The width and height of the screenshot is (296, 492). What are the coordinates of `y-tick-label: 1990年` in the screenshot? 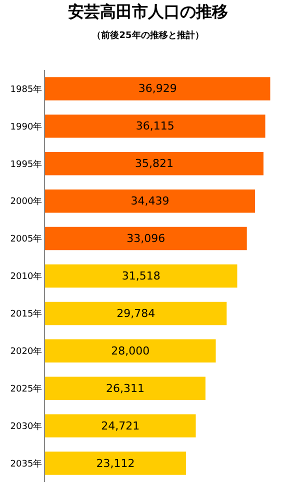 It's located at (26, 126).